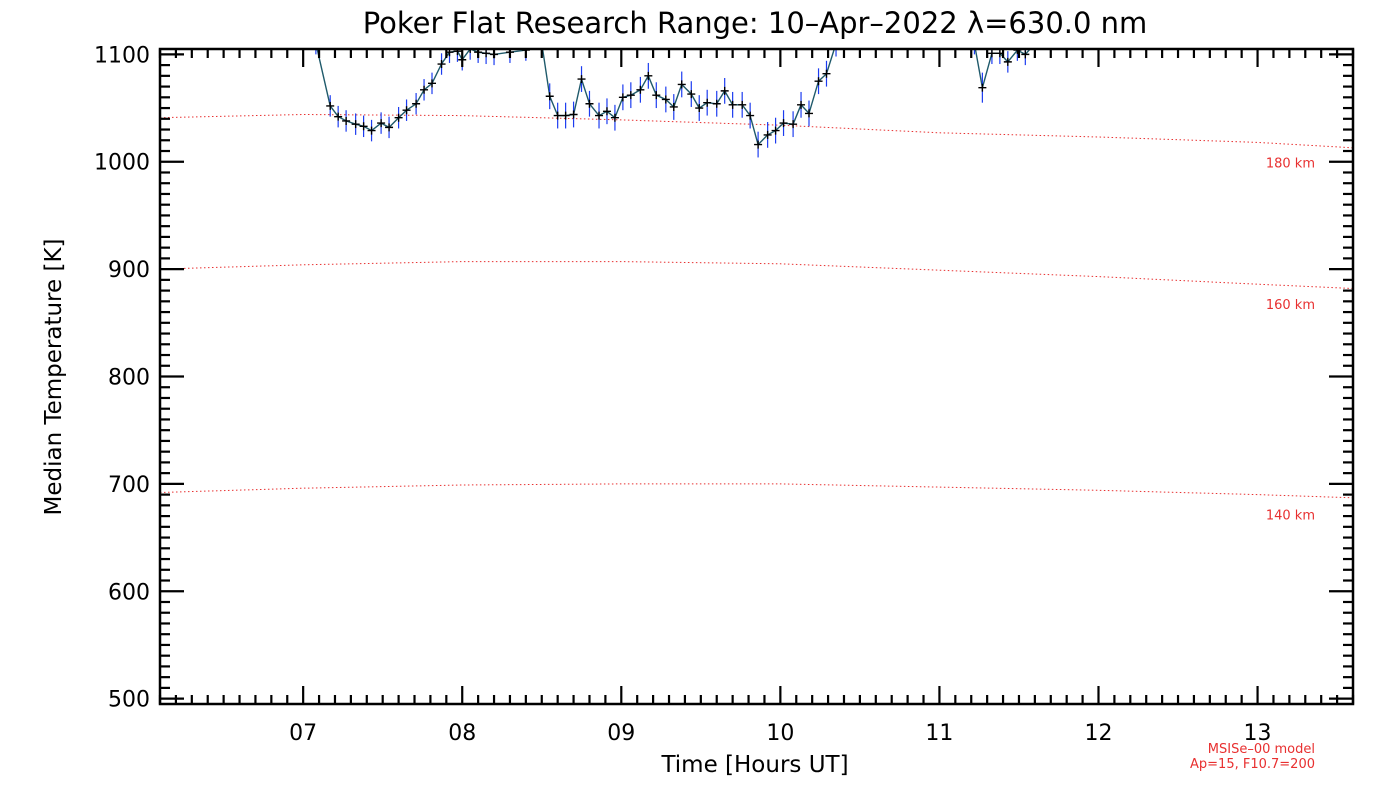  What do you see at coordinates (1290, 305) in the screenshot?
I see `model-curve-label: 160 km` at bounding box center [1290, 305].